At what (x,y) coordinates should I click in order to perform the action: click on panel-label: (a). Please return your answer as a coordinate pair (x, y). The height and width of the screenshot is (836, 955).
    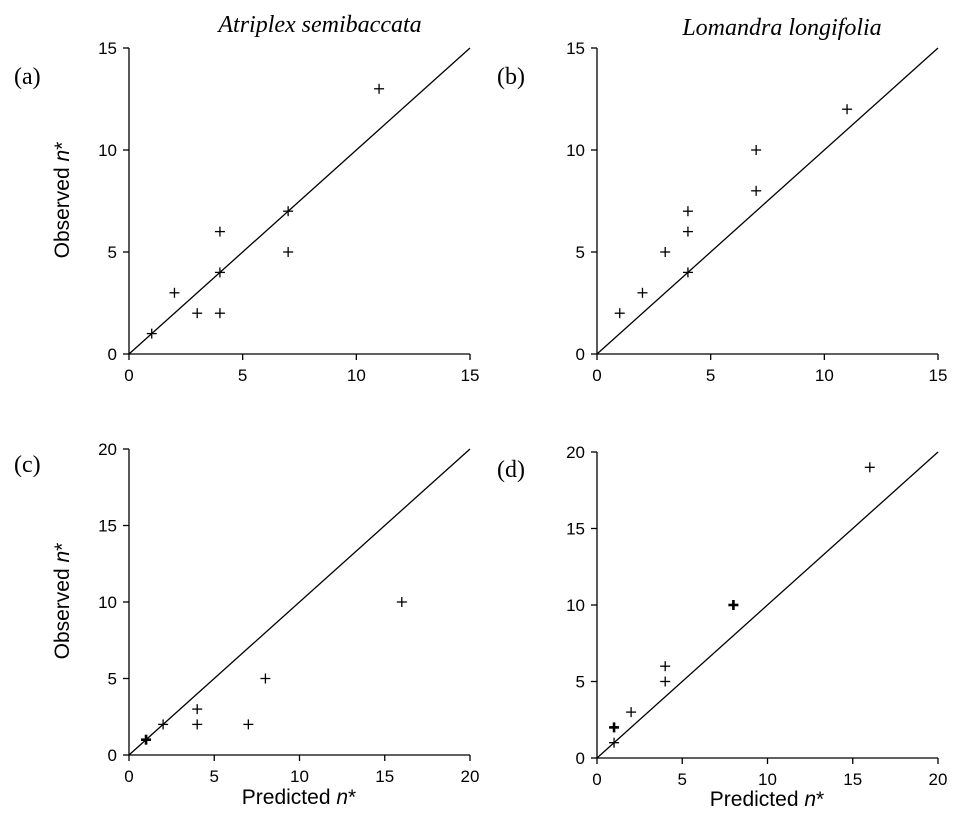
    Looking at the image, I should click on (27, 77).